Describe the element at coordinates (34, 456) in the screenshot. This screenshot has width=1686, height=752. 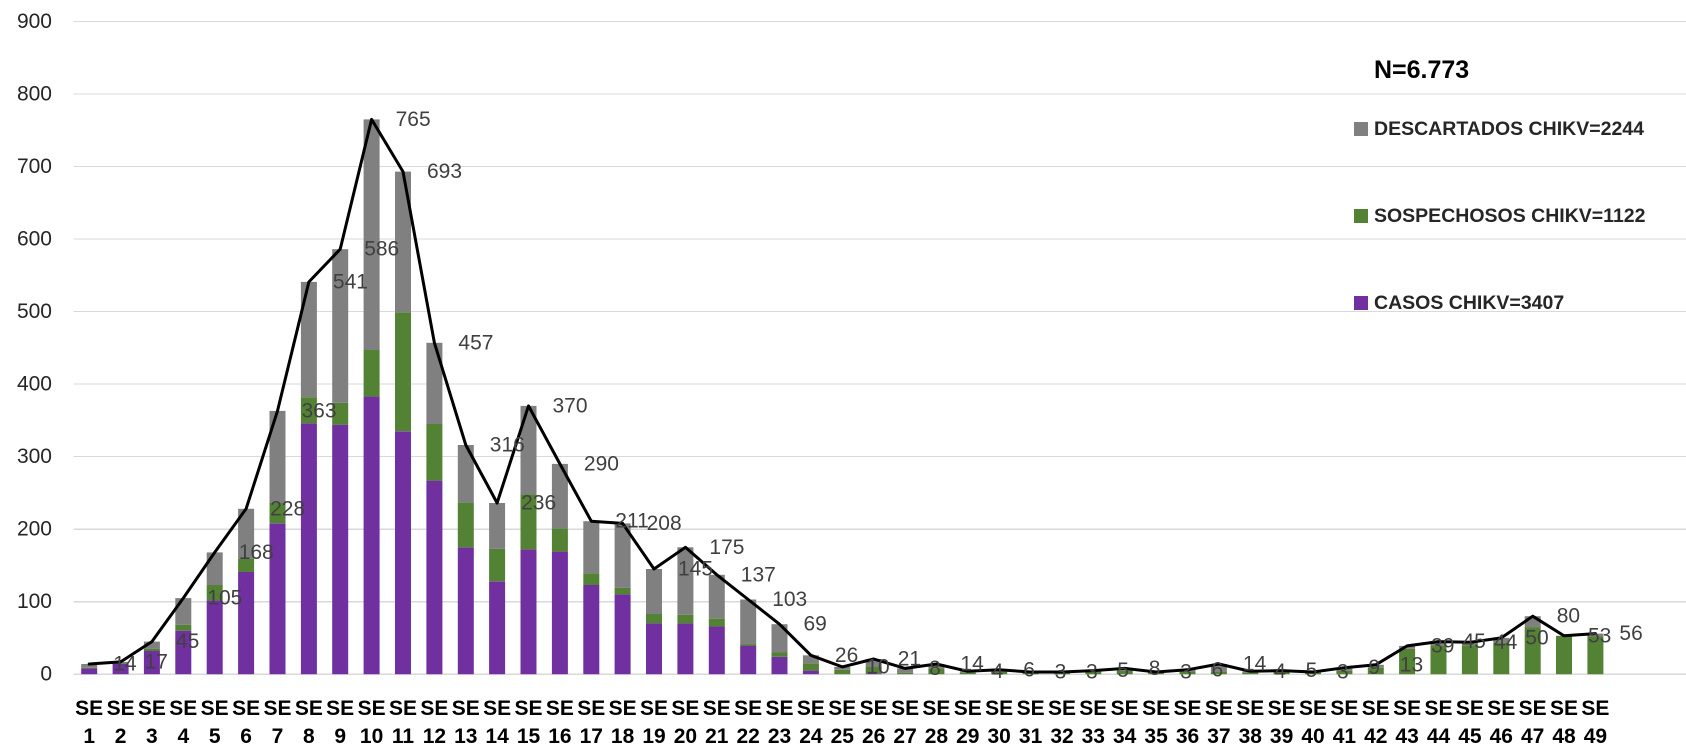
I see `y-tick-label-300: 300` at that location.